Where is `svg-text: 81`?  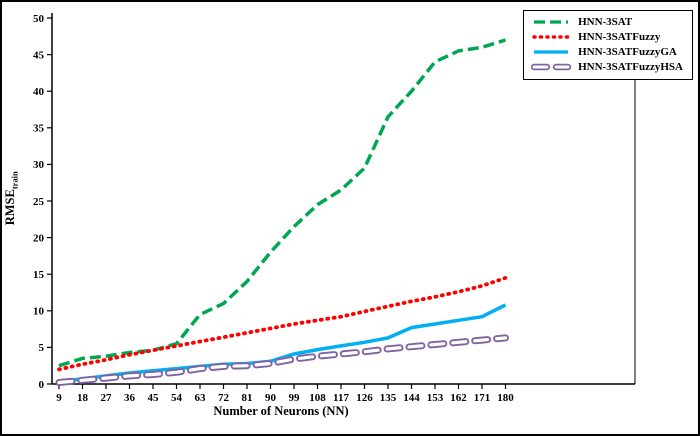
svg-text: 81 is located at coordinates (247, 398).